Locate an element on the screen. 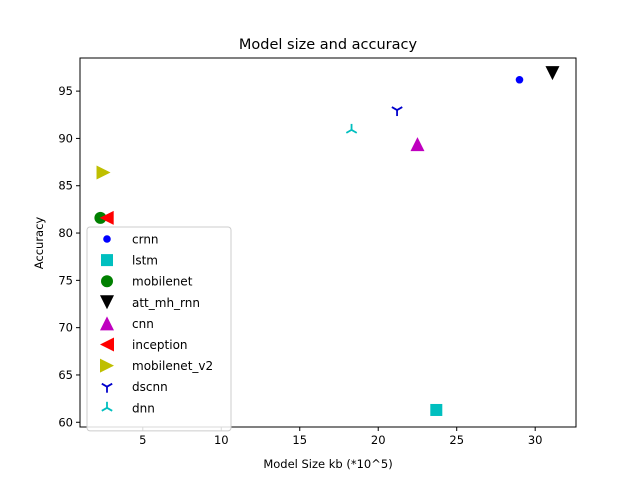  y-axis-label: Accuracy is located at coordinates (39, 243).